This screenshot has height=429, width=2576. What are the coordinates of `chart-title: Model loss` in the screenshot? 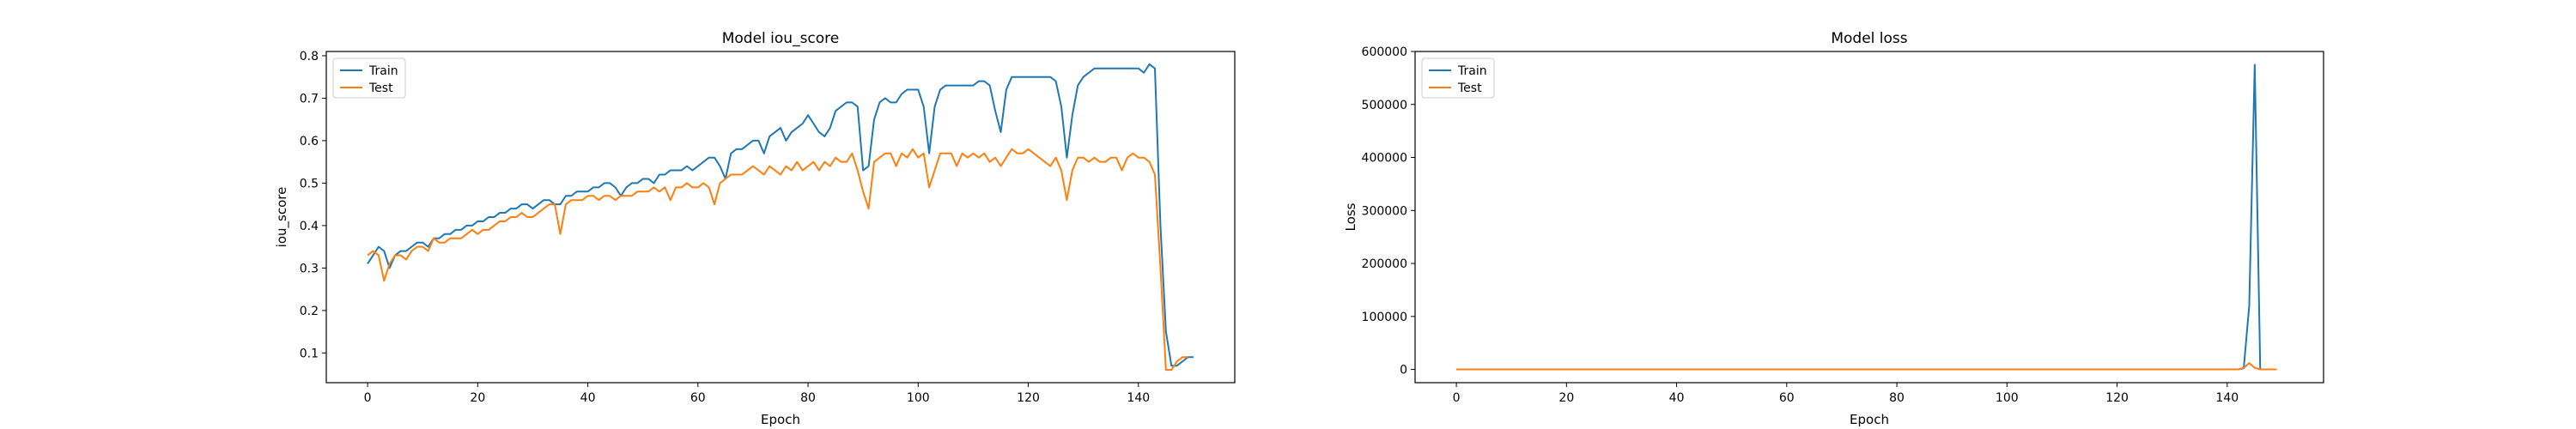 It's located at (1869, 38).